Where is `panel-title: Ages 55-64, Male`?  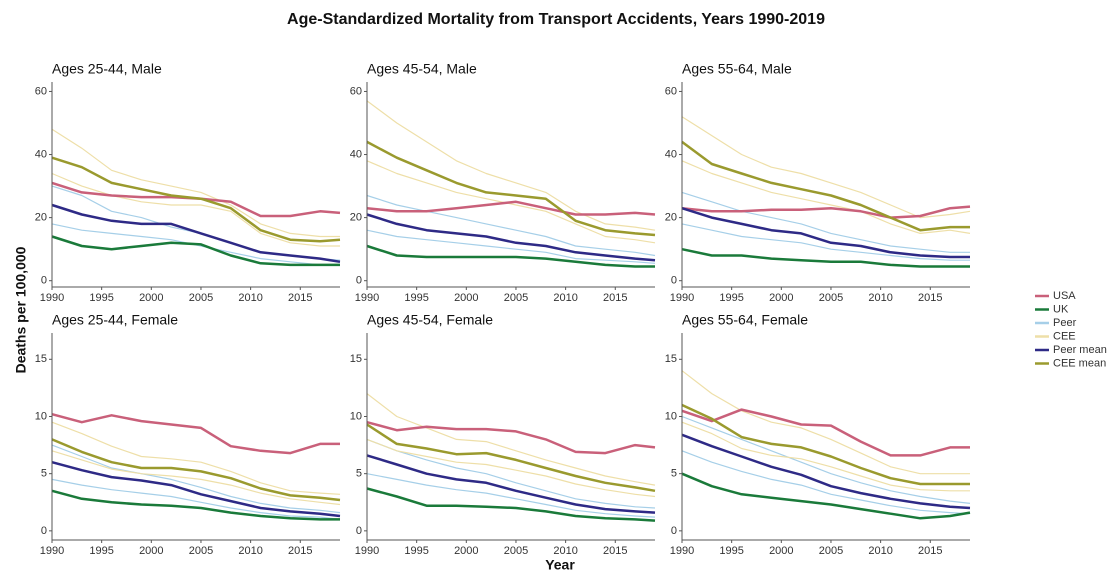
panel-title: Ages 55-64, Male is located at coordinates (737, 69).